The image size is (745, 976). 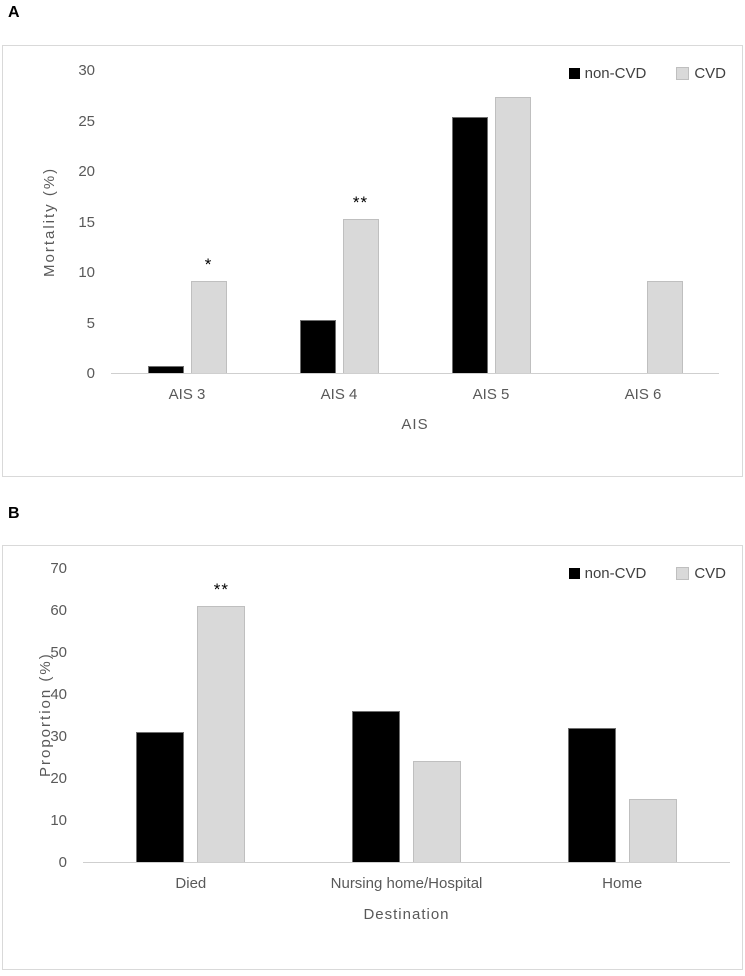 I want to click on x-tick-label: AIS 5, so click(x=491, y=394).